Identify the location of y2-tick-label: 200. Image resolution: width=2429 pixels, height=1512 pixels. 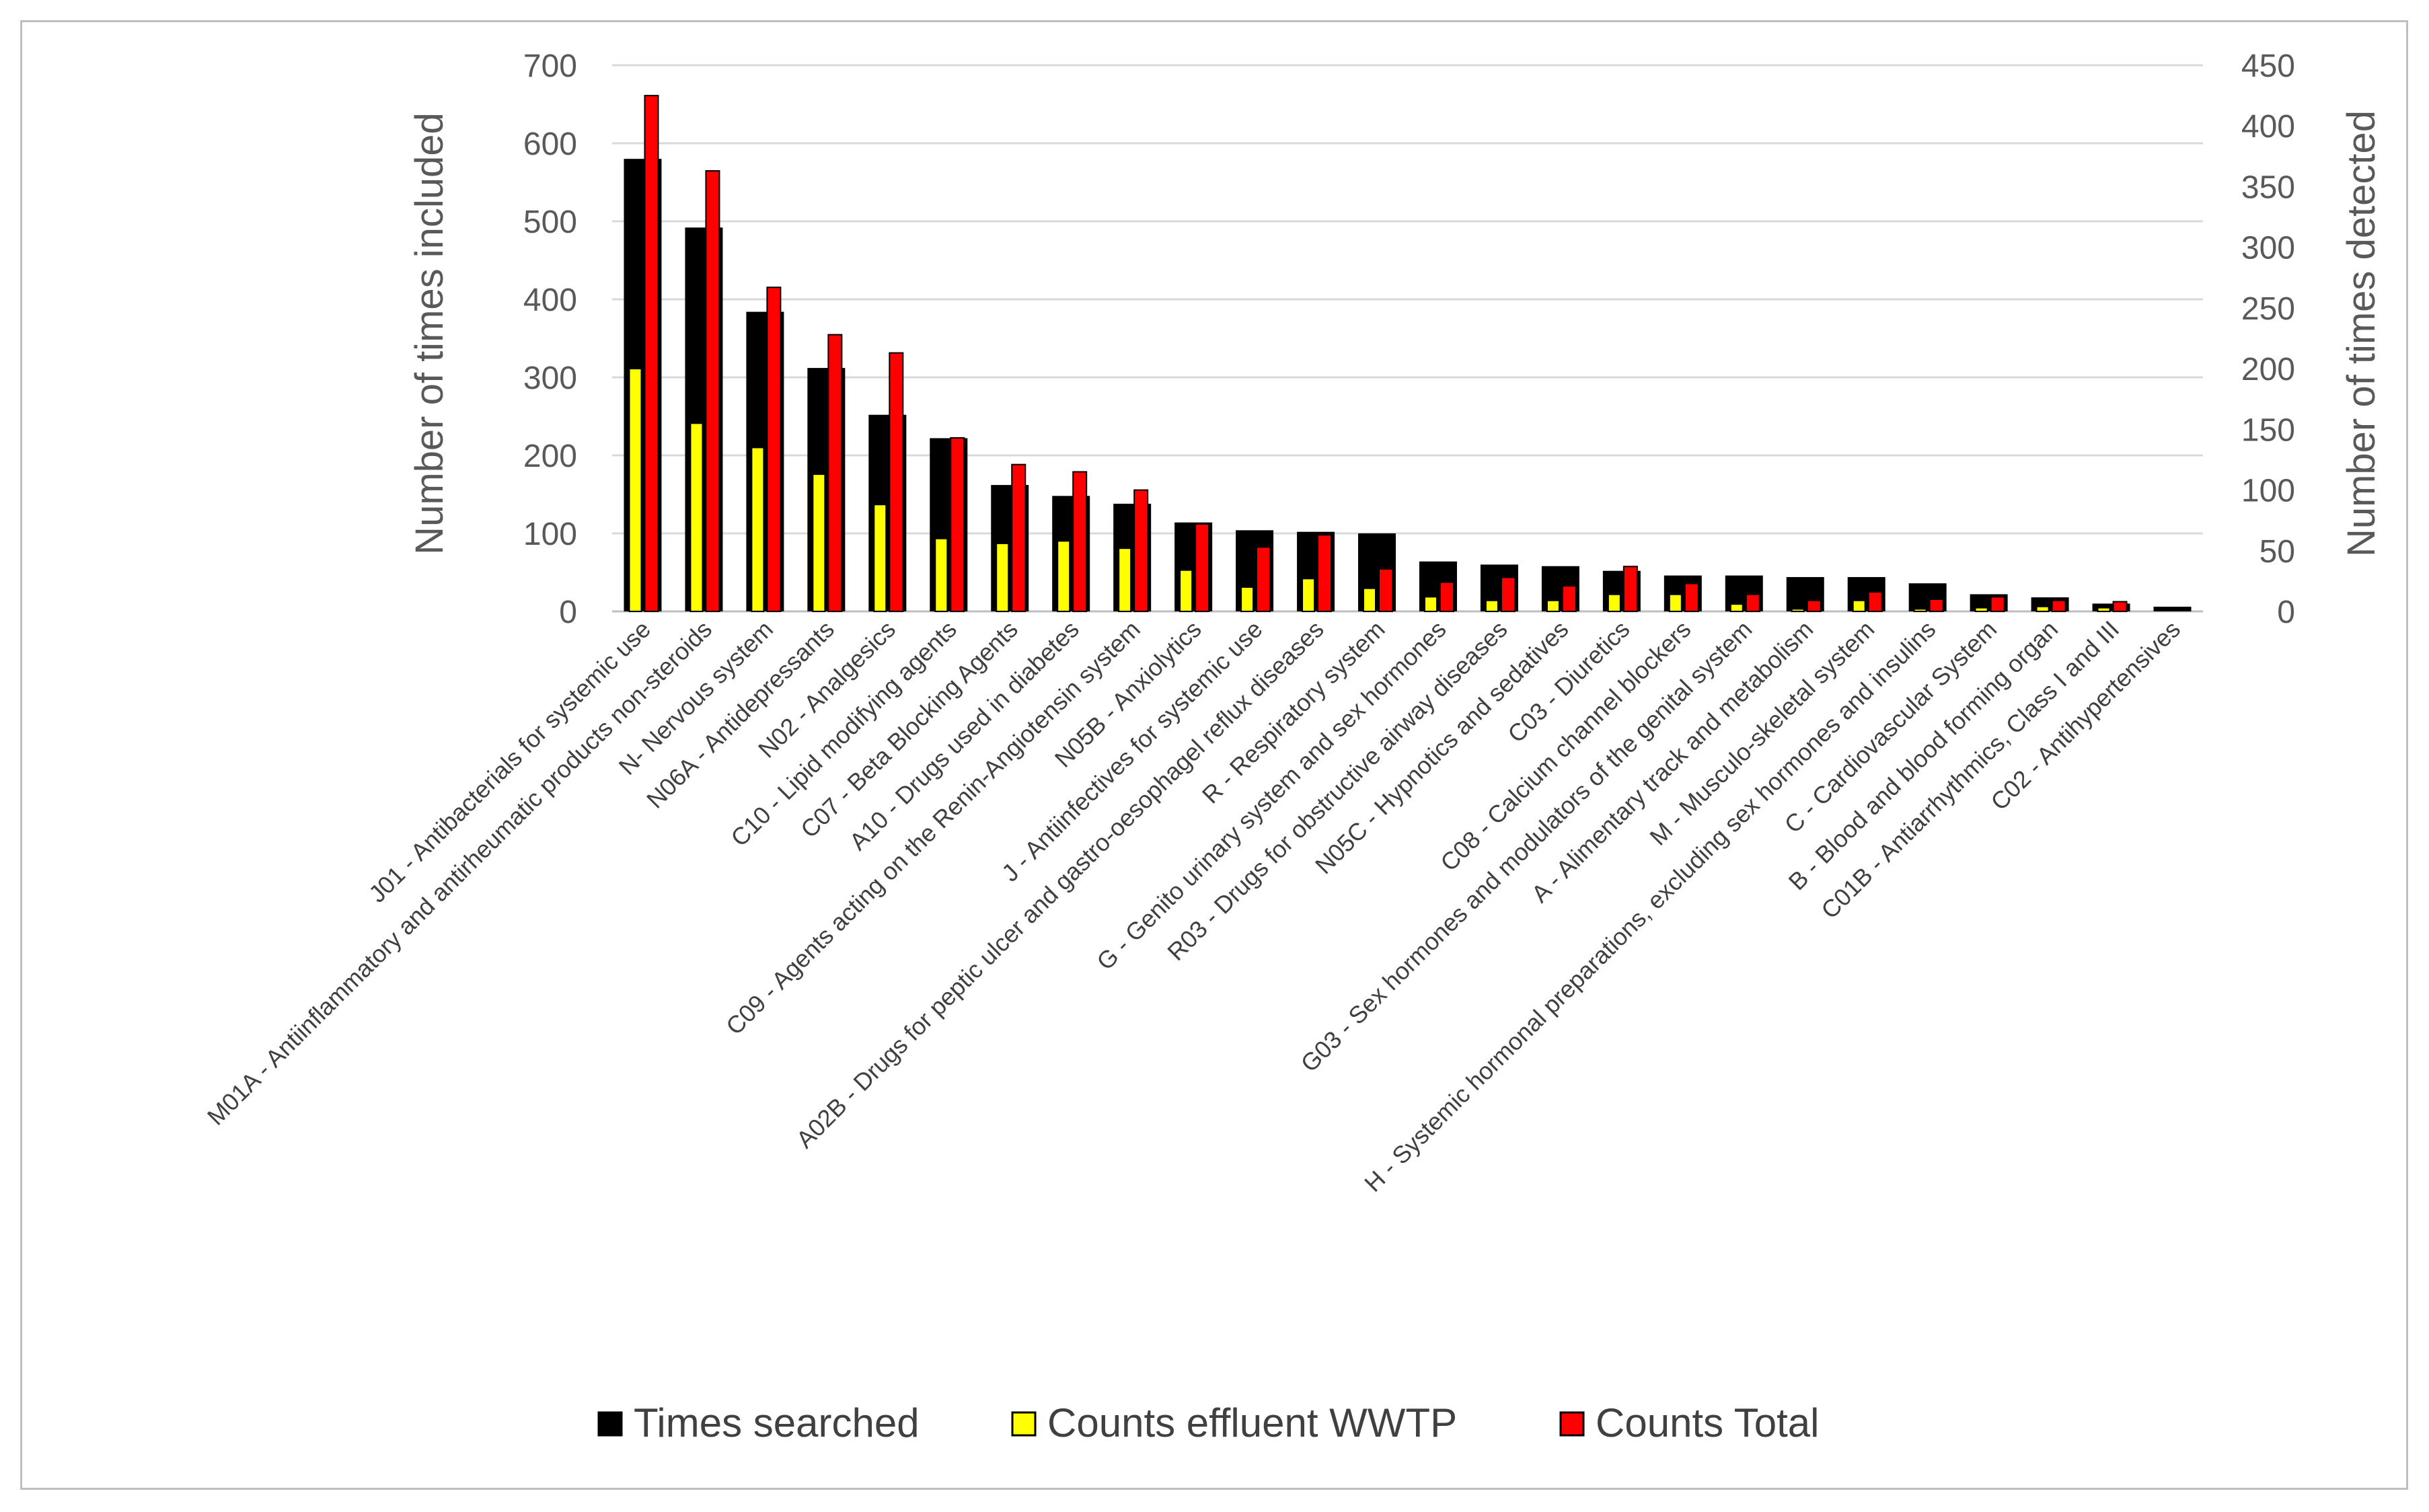
(2268, 369).